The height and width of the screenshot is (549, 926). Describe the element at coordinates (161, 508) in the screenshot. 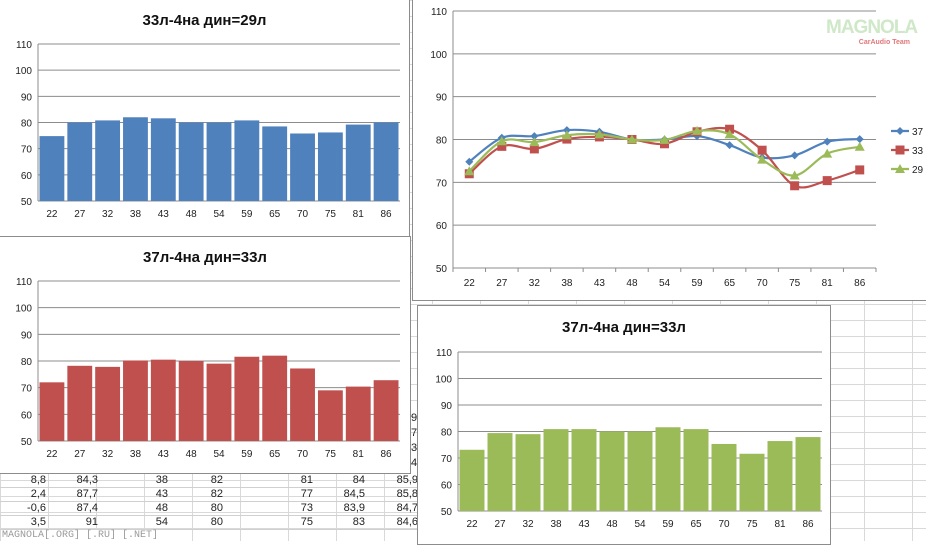

I see `cell: 48` at that location.